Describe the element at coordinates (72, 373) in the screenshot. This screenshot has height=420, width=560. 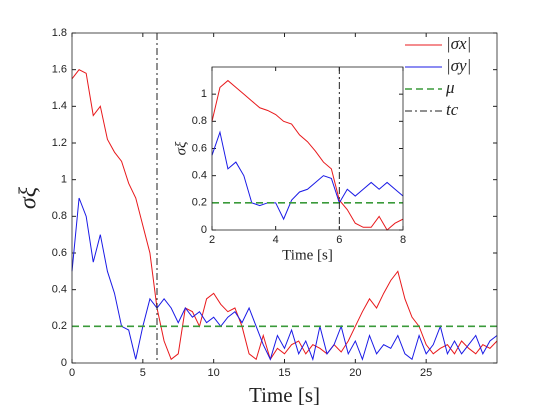
I see `x-tick-label: 0` at that location.